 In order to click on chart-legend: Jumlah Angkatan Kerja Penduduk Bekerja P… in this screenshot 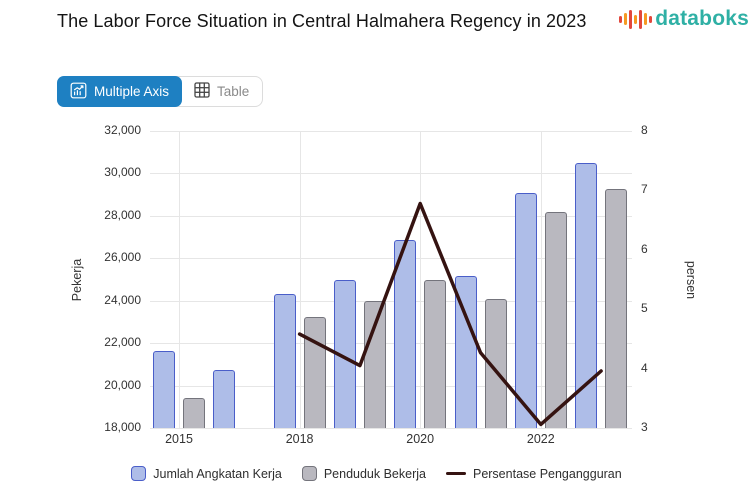, I will do `click(376, 473)`.